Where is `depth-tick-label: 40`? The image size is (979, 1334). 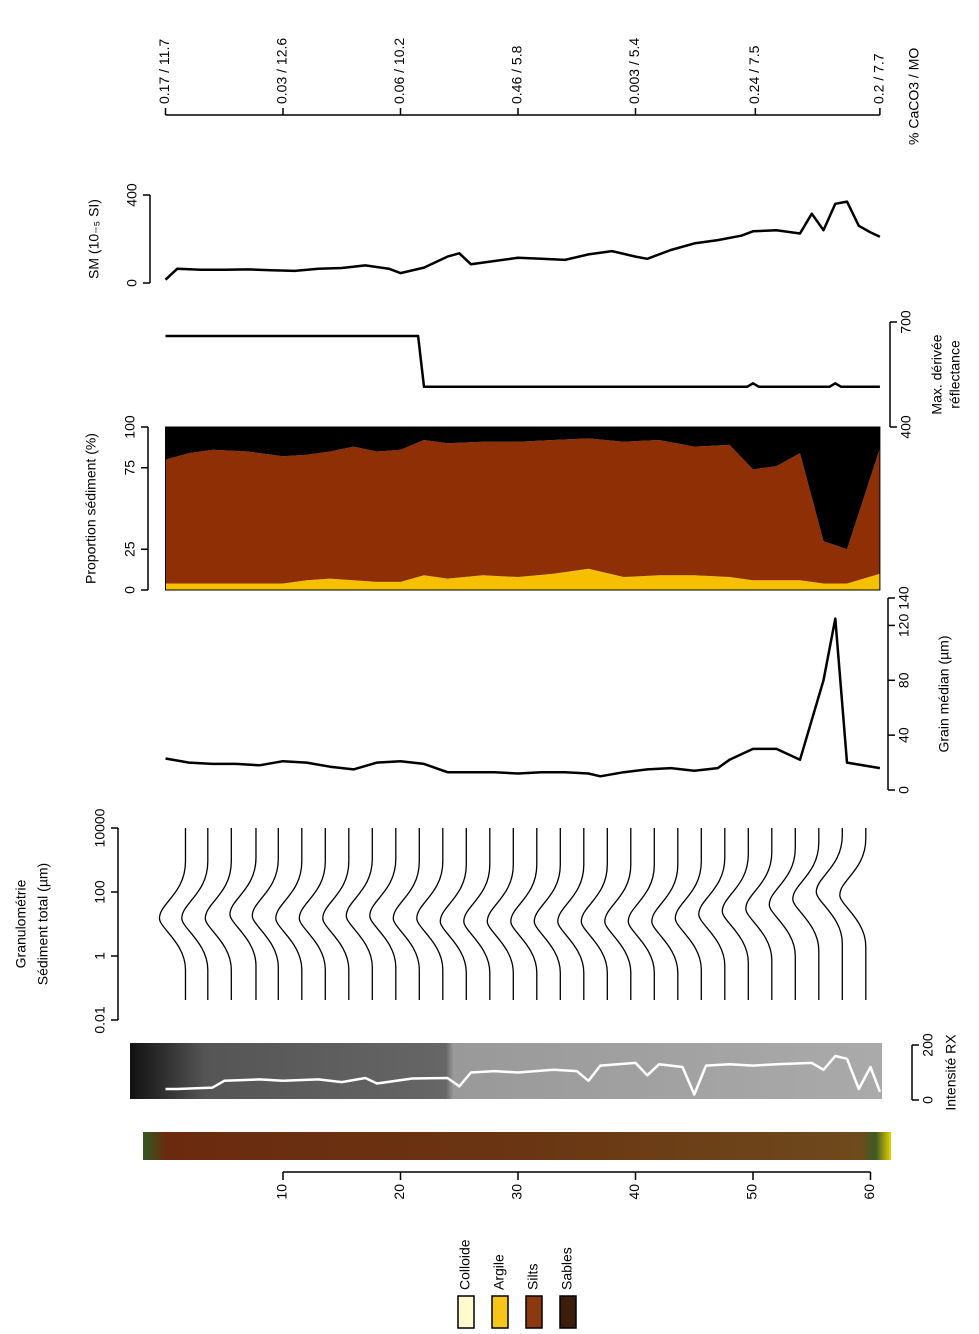
depth-tick-label: 40 is located at coordinates (634, 1192).